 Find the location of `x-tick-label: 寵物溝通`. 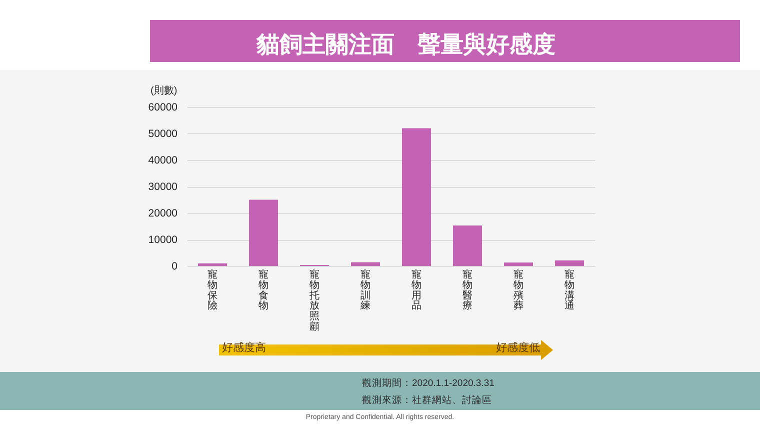

x-tick-label: 寵物溝通 is located at coordinates (569, 290).